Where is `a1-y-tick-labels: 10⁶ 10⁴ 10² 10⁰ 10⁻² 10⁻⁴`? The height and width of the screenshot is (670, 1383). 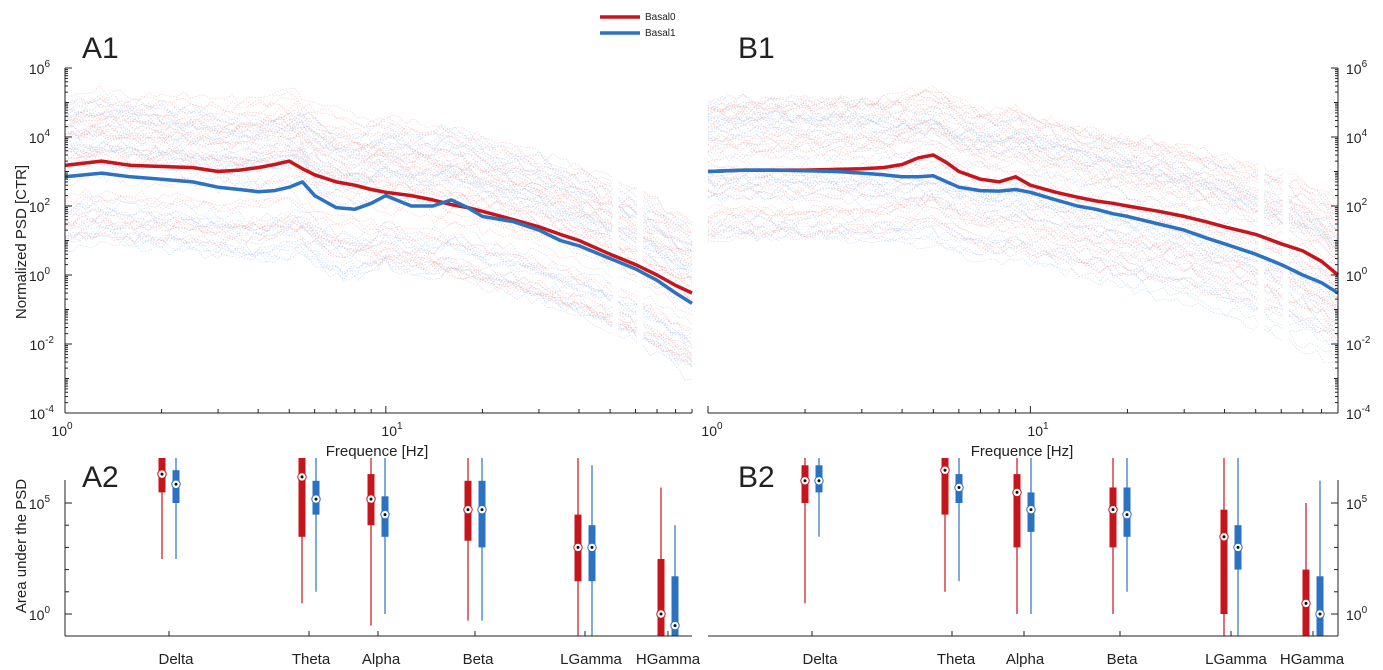 a1-y-tick-labels: 10⁶ 10⁴ 10² 10⁰ 10⁻² 10⁻⁴ is located at coordinates (42, 240).